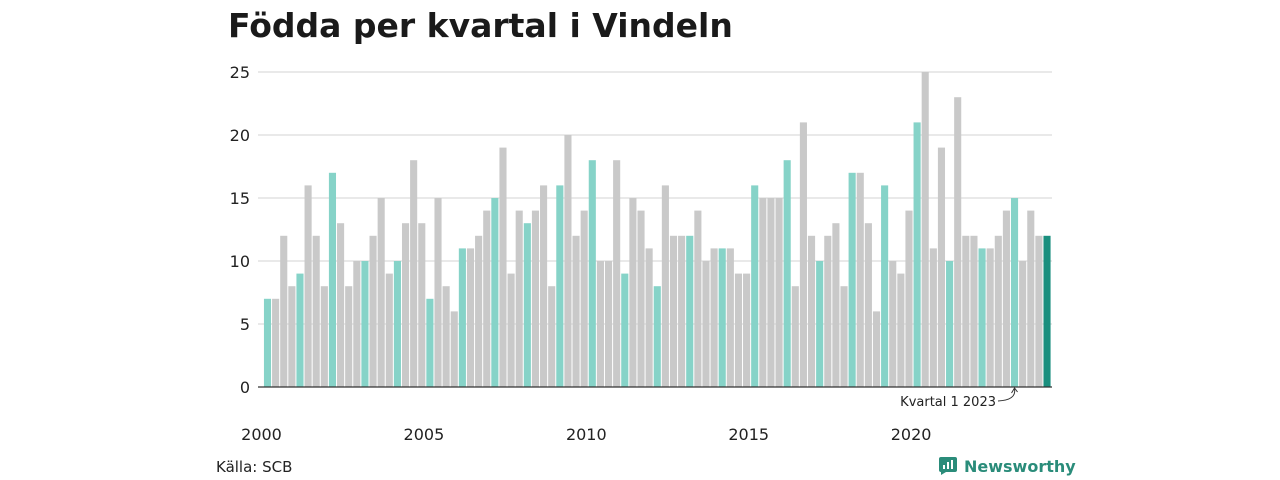 The height and width of the screenshot is (480, 1280). I want to click on annotation: Kvartal 1 2023, so click(959, 398).